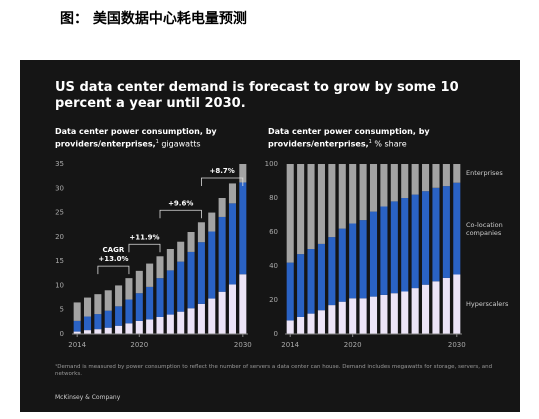 The height and width of the screenshot is (419, 539). Describe the element at coordinates (144, 237) in the screenshot. I see `annotation: +11.9%` at that location.